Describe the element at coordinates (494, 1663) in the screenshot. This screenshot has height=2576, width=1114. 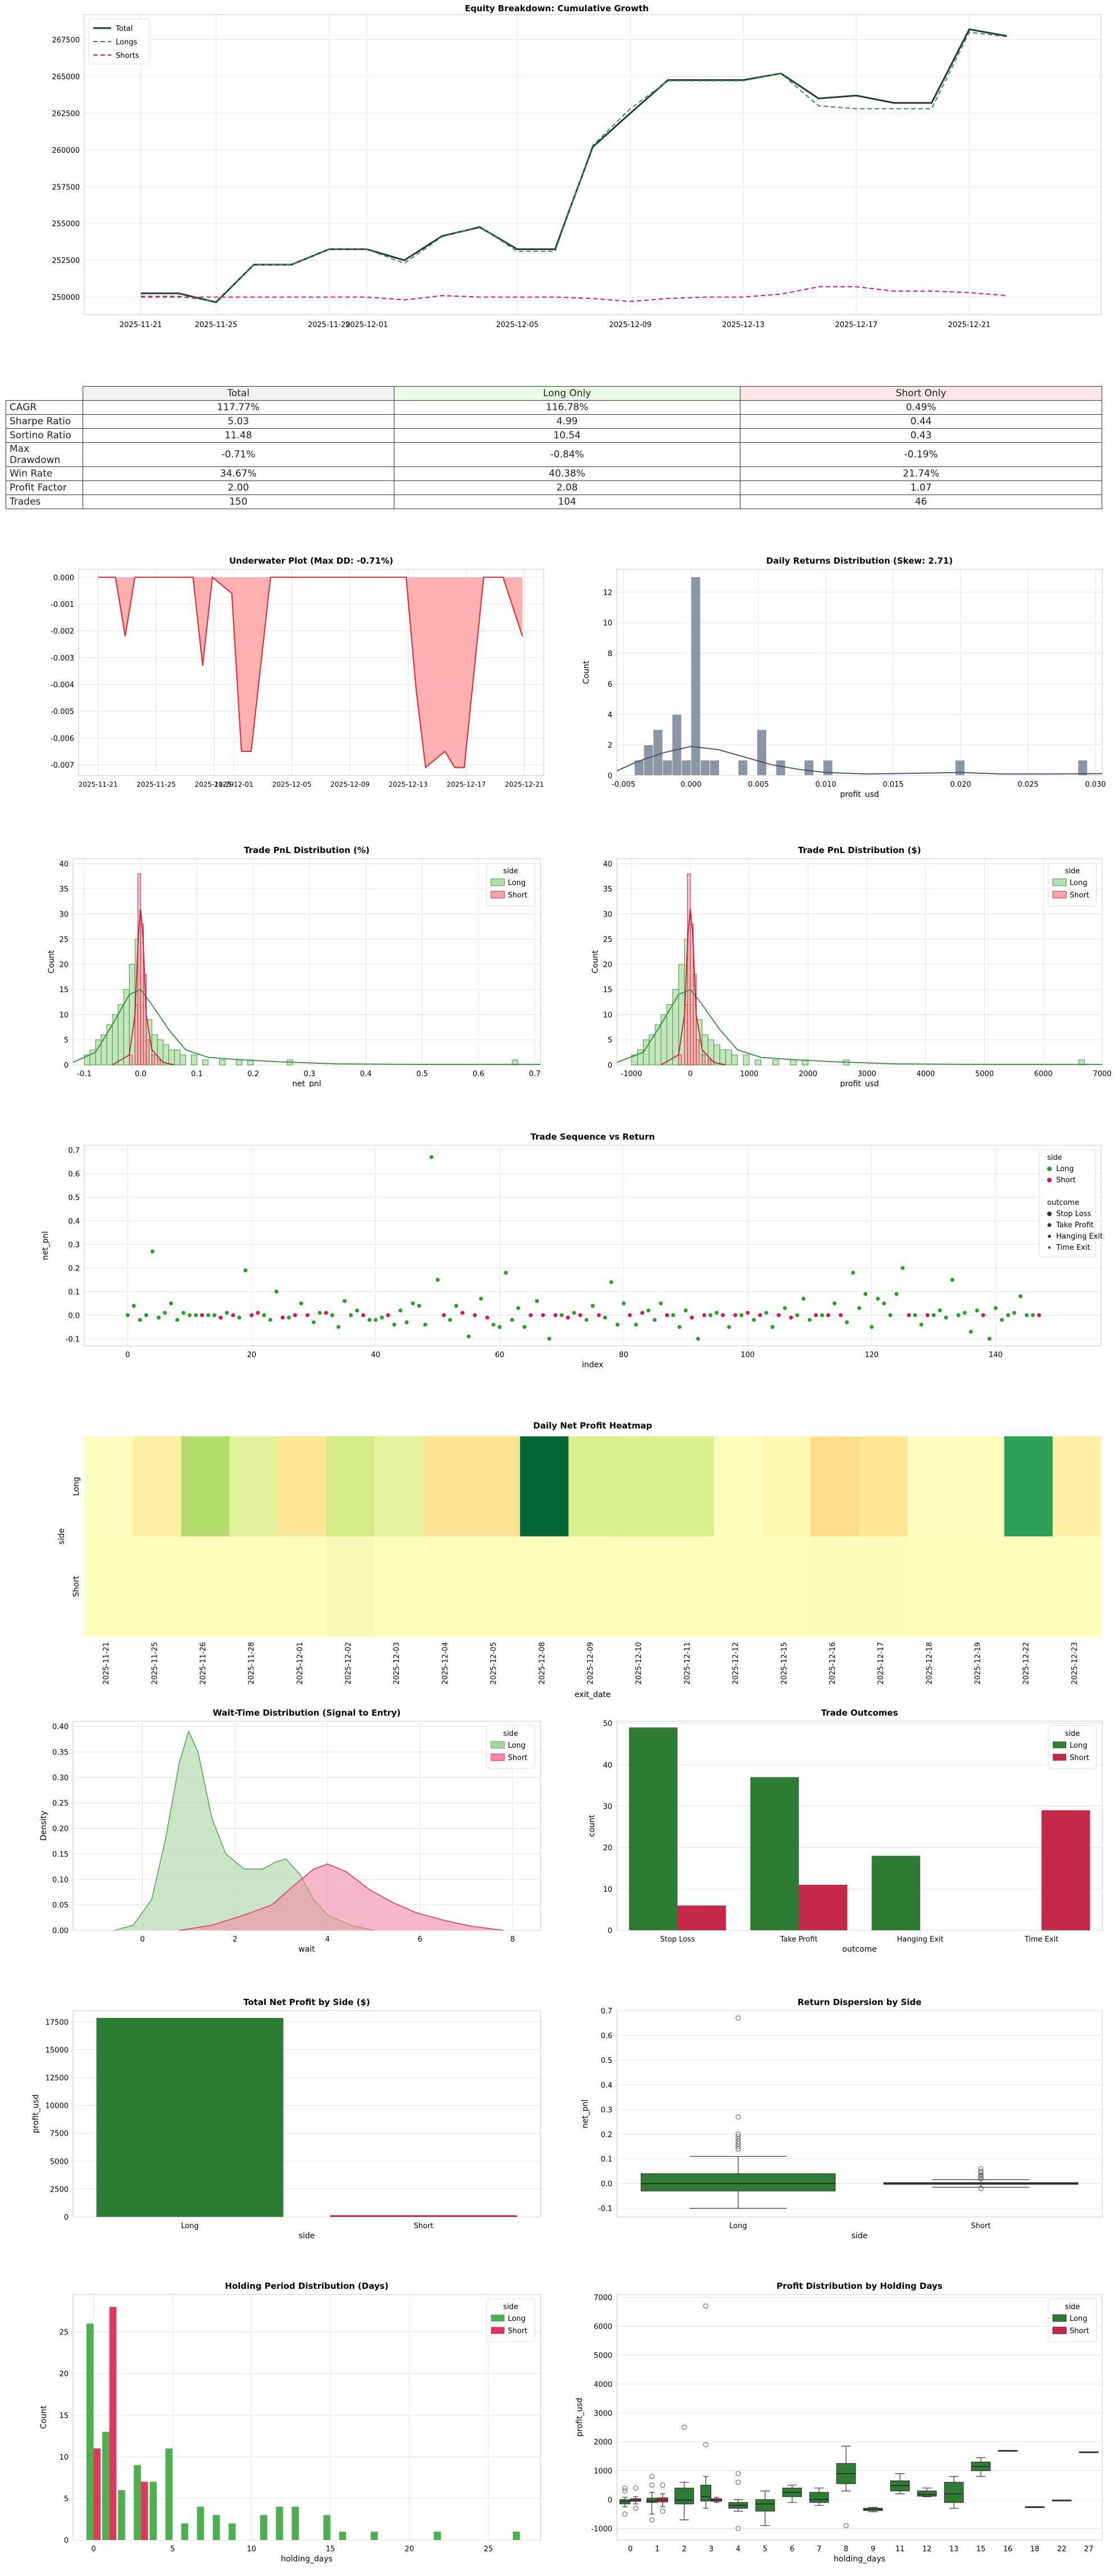
I see `x-tick-label: 2025-12-05` at that location.